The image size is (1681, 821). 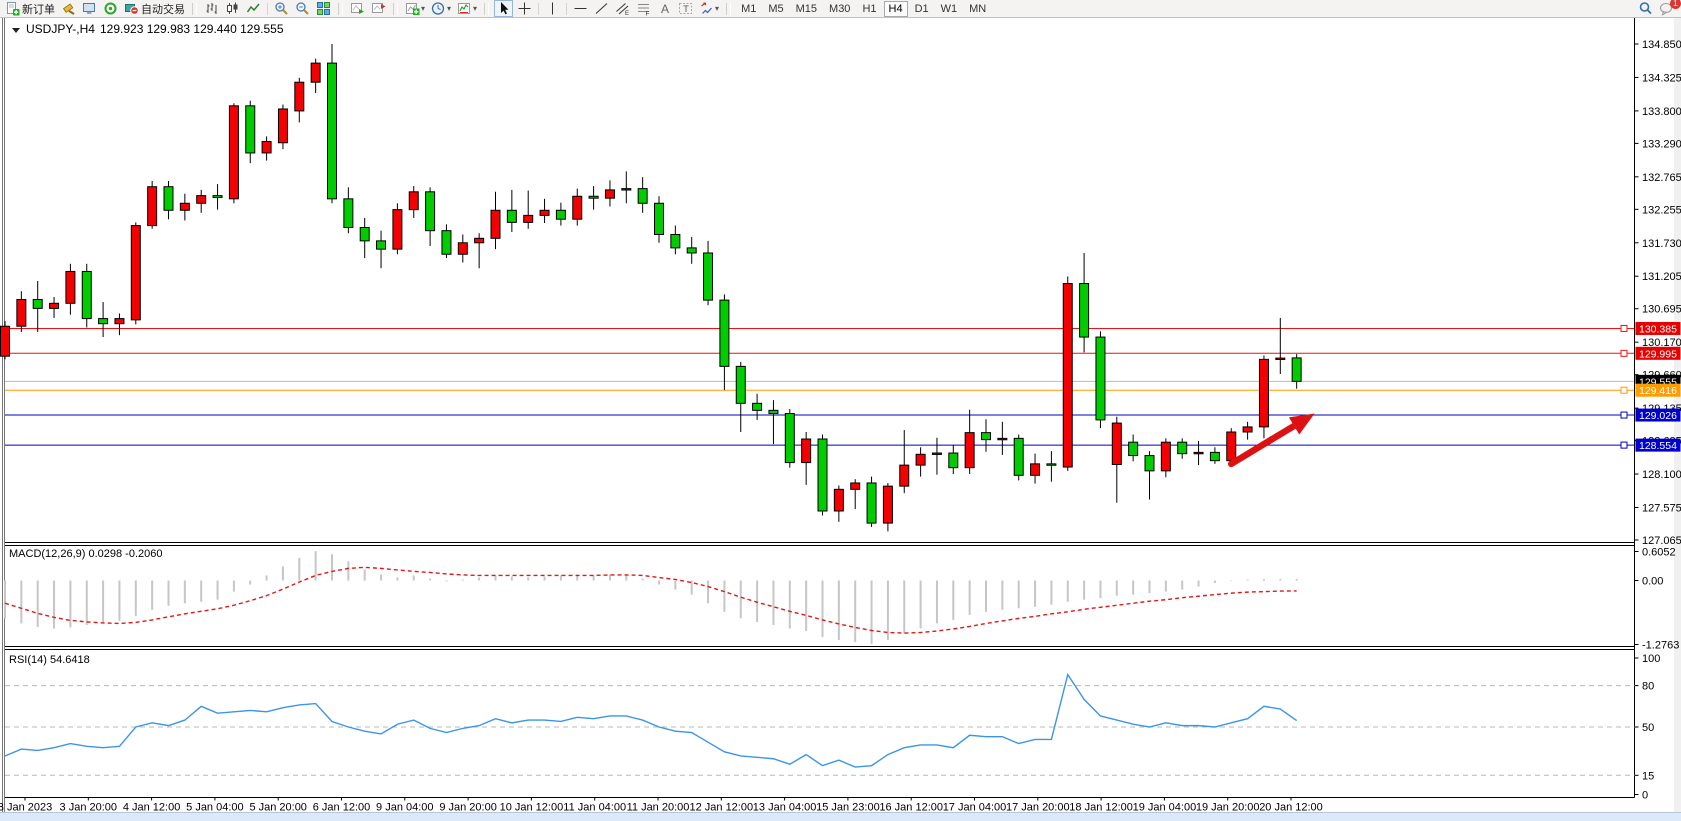 I want to click on bar-chart-button, so click(x=211, y=8).